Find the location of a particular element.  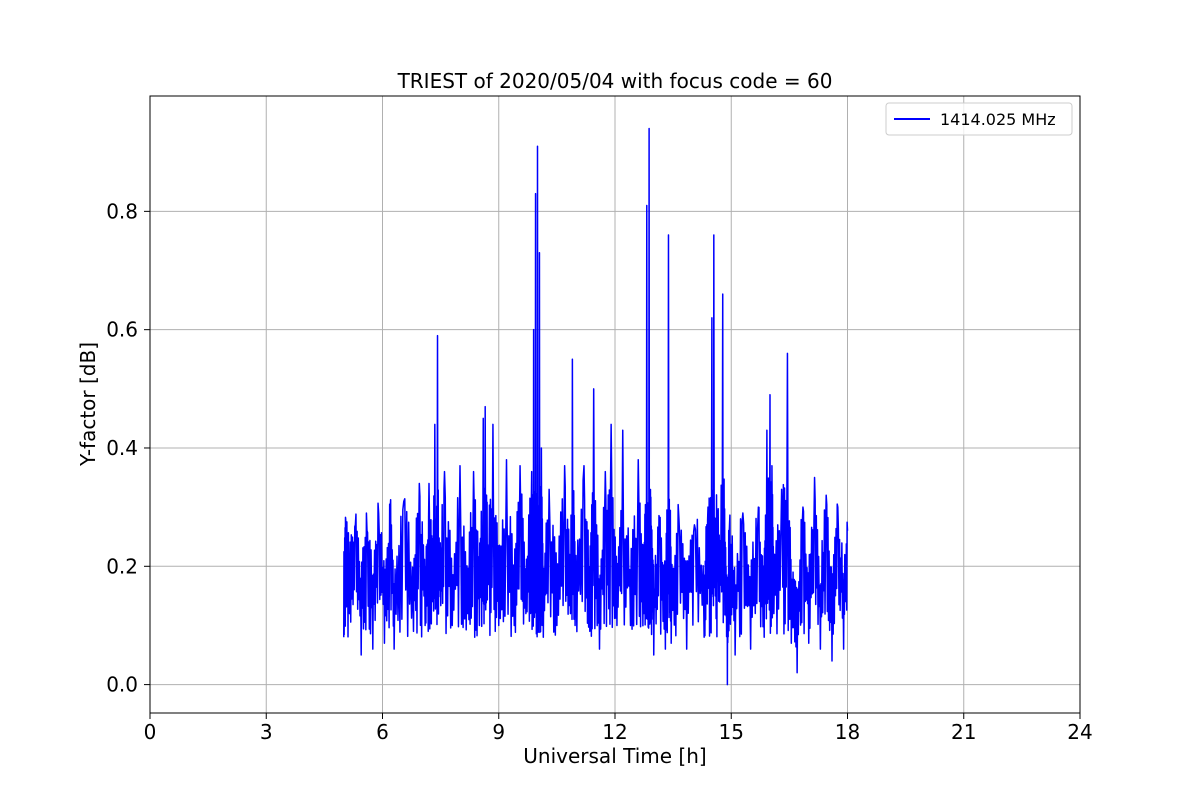

legend-box is located at coordinates (979, 119).